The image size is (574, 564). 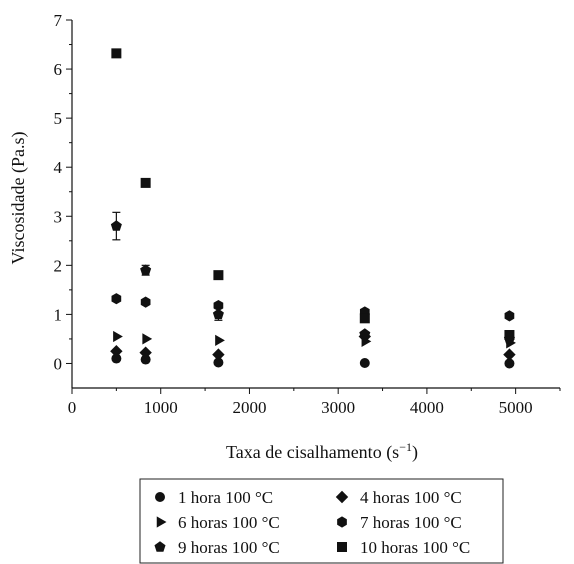 I want to click on x-axis-title-close: ), so click(x=415, y=452).